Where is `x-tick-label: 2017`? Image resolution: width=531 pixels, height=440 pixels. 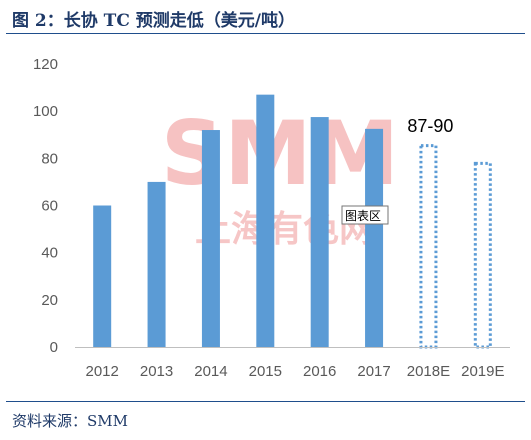 x-tick-label: 2017 is located at coordinates (373, 371).